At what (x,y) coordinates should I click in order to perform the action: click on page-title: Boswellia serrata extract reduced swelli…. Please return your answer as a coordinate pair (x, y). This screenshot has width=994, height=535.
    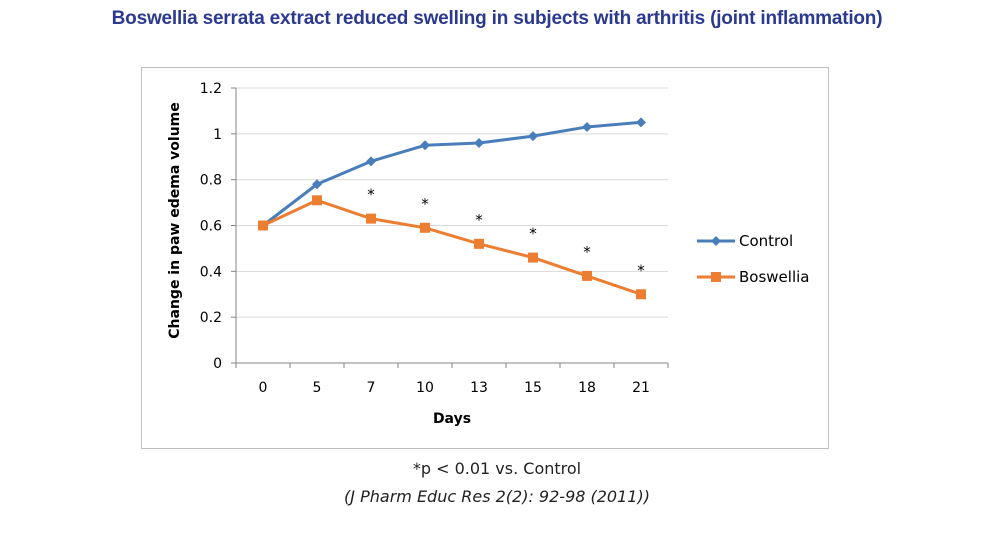
    Looking at the image, I should click on (497, 18).